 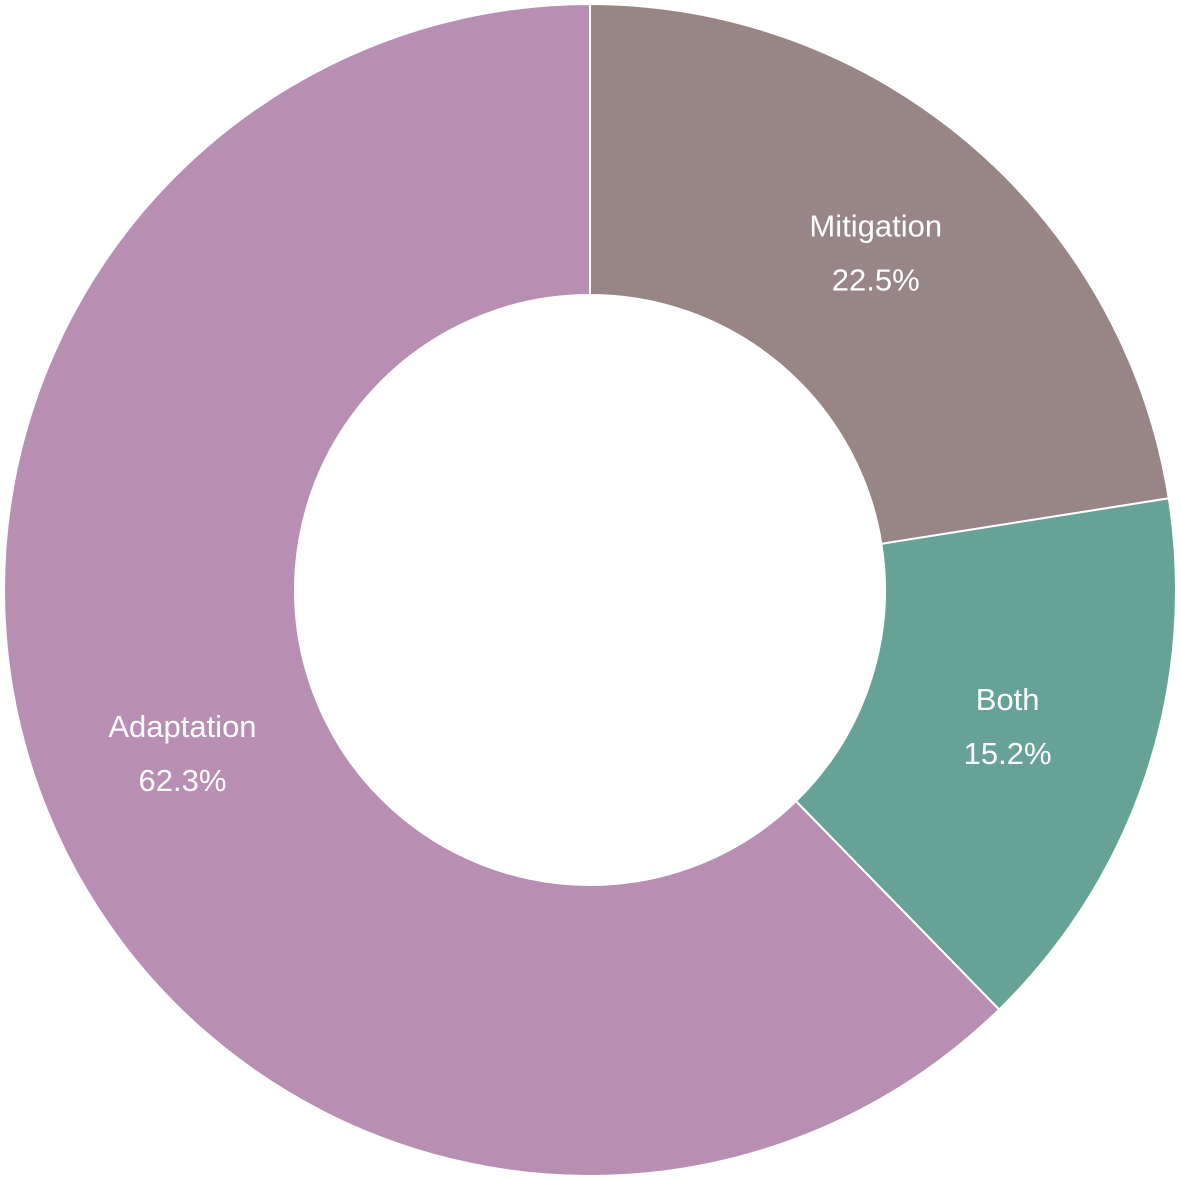 I want to click on slice-label: Both, so click(x=1008, y=699).